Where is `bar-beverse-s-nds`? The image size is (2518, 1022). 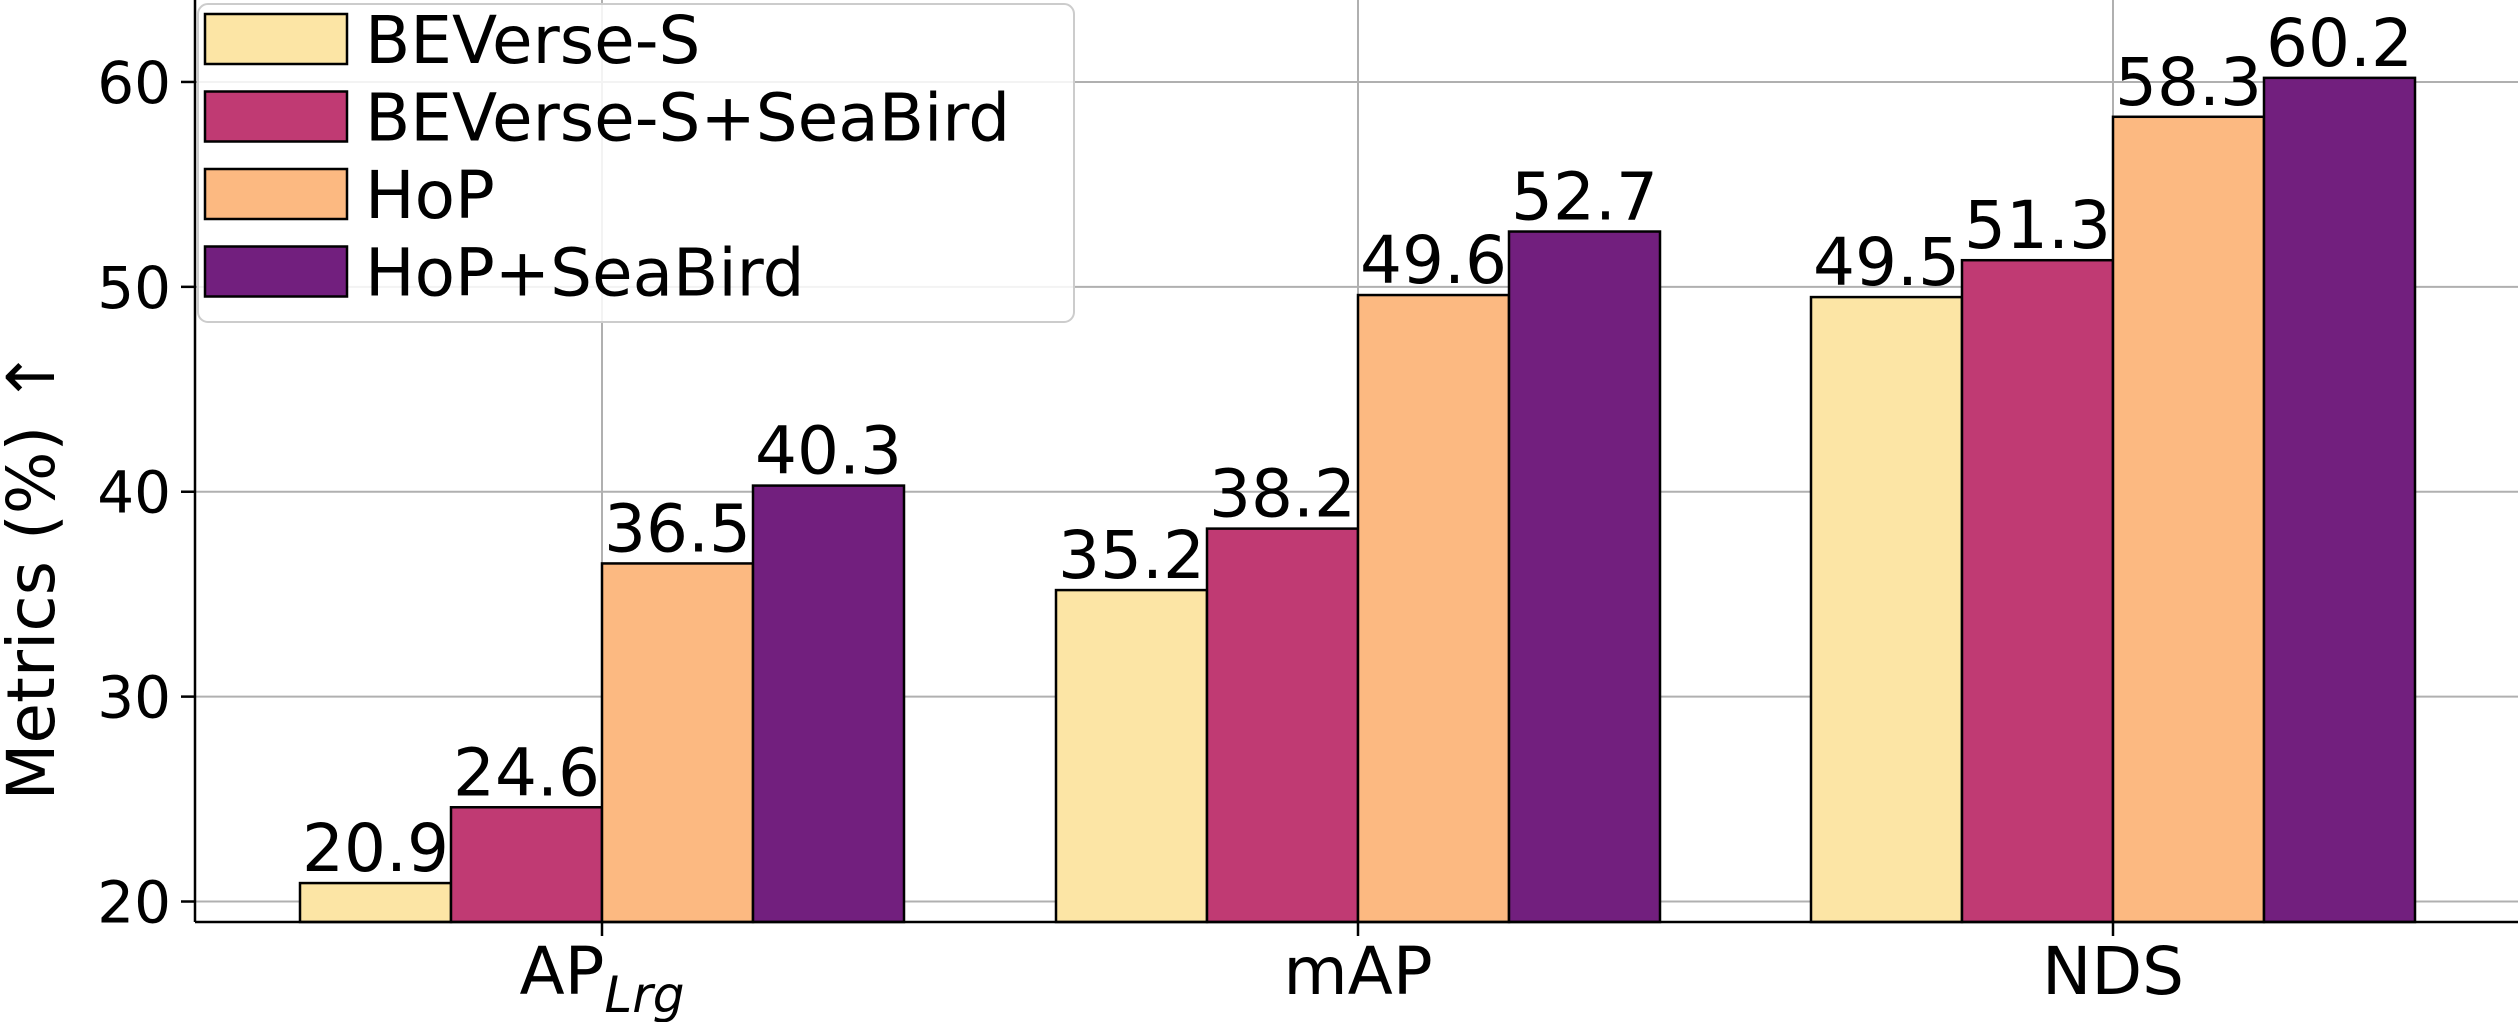 bar-beverse-s-nds is located at coordinates (1886, 609).